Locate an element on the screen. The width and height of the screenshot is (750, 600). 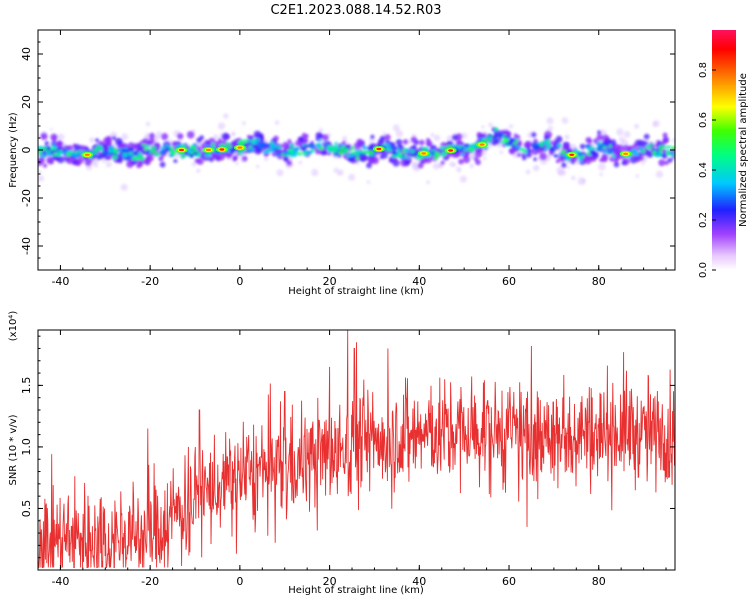
x-tick-label: 20 is located at coordinates (330, 581).